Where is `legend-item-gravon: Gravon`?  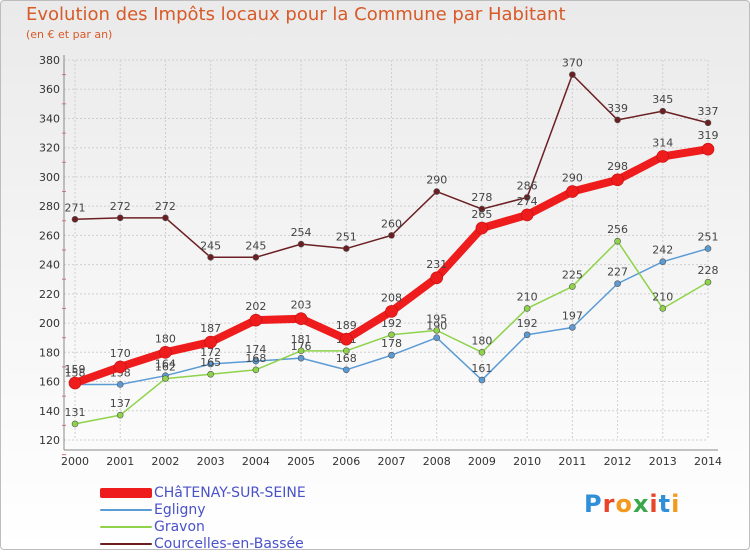
legend-item-gravon: Gravon is located at coordinates (203, 526).